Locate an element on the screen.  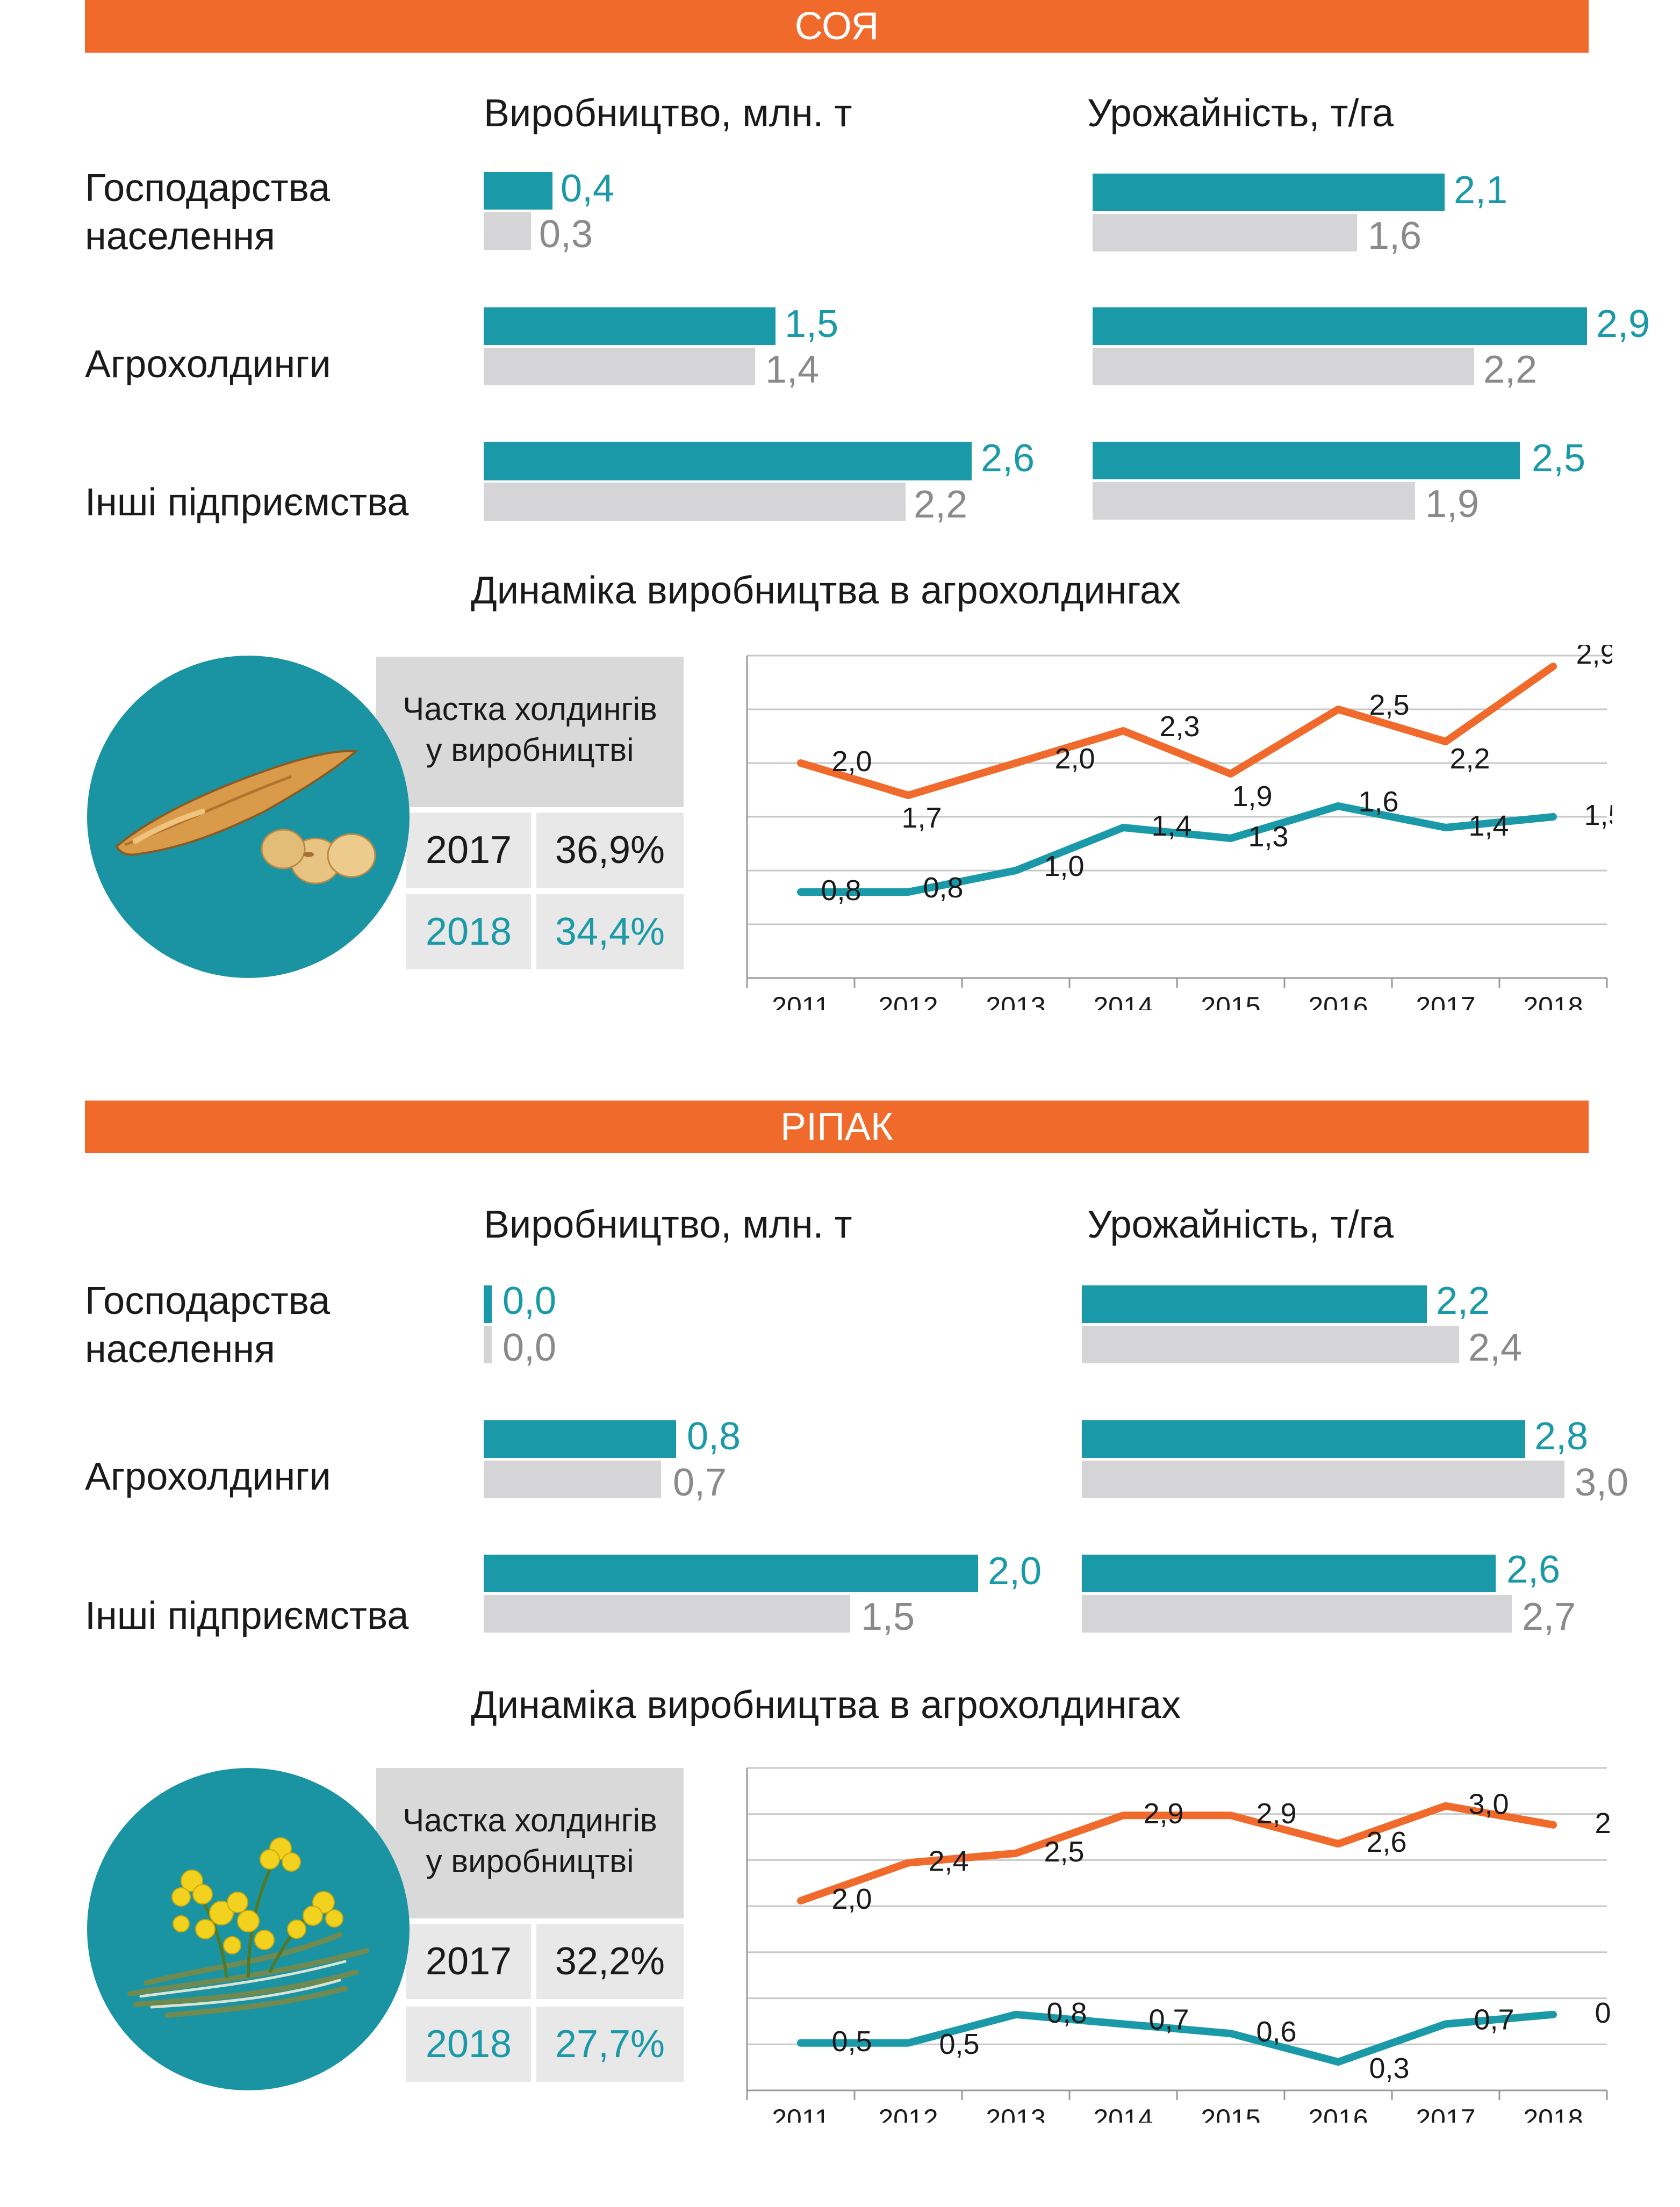
data-label: 1,9 is located at coordinates (1252, 796).